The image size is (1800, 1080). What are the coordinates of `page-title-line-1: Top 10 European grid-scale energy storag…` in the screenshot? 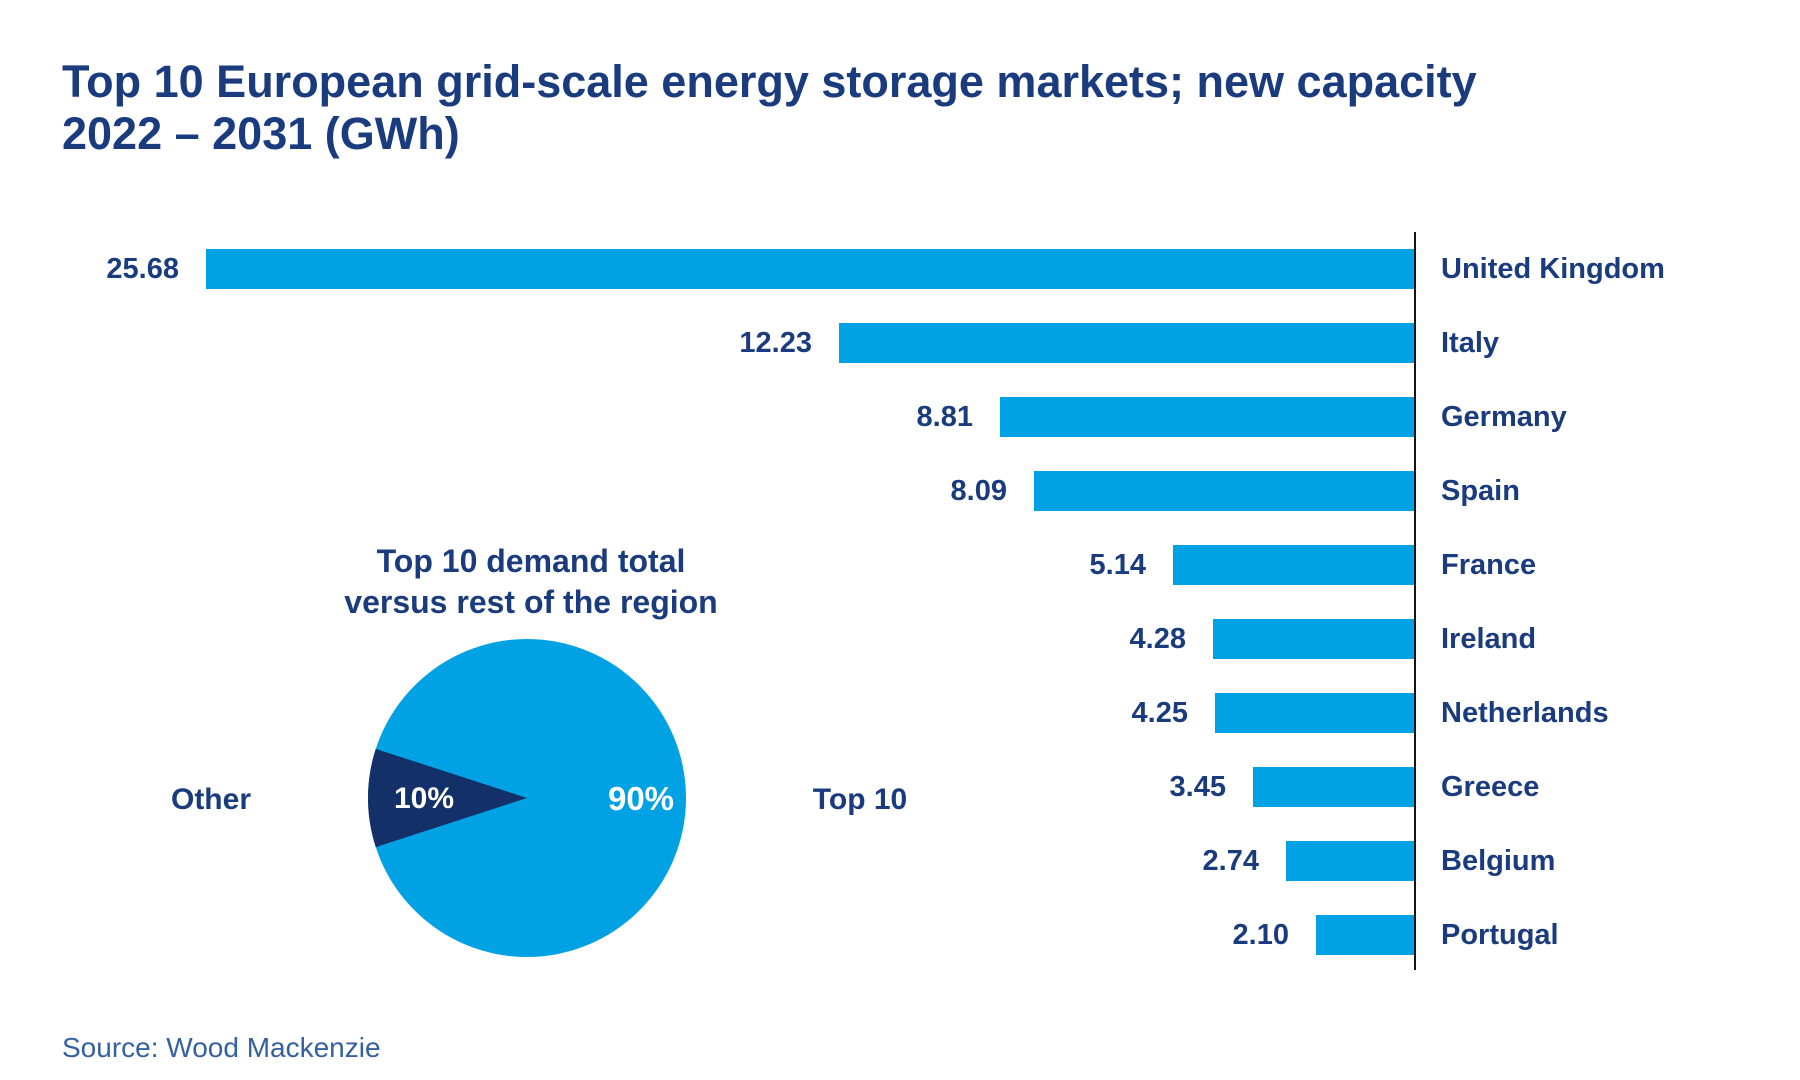 It's located at (769, 81).